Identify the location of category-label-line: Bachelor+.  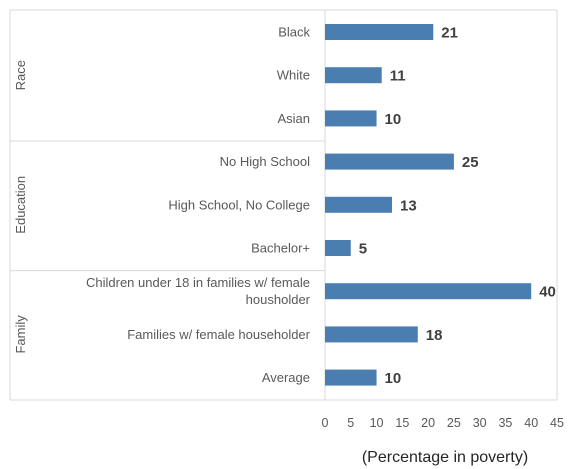
(280, 248).